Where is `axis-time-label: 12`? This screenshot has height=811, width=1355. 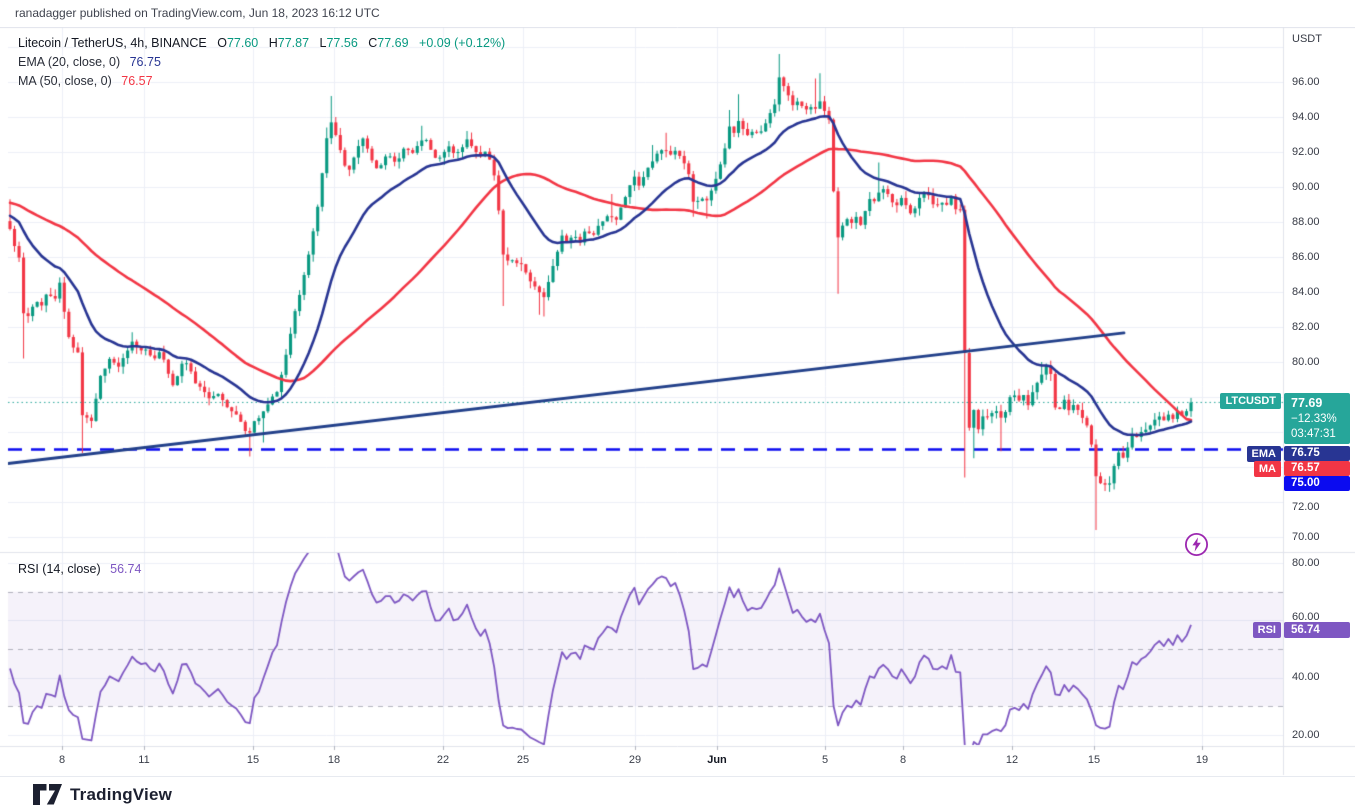 axis-time-label: 12 is located at coordinates (1012, 760).